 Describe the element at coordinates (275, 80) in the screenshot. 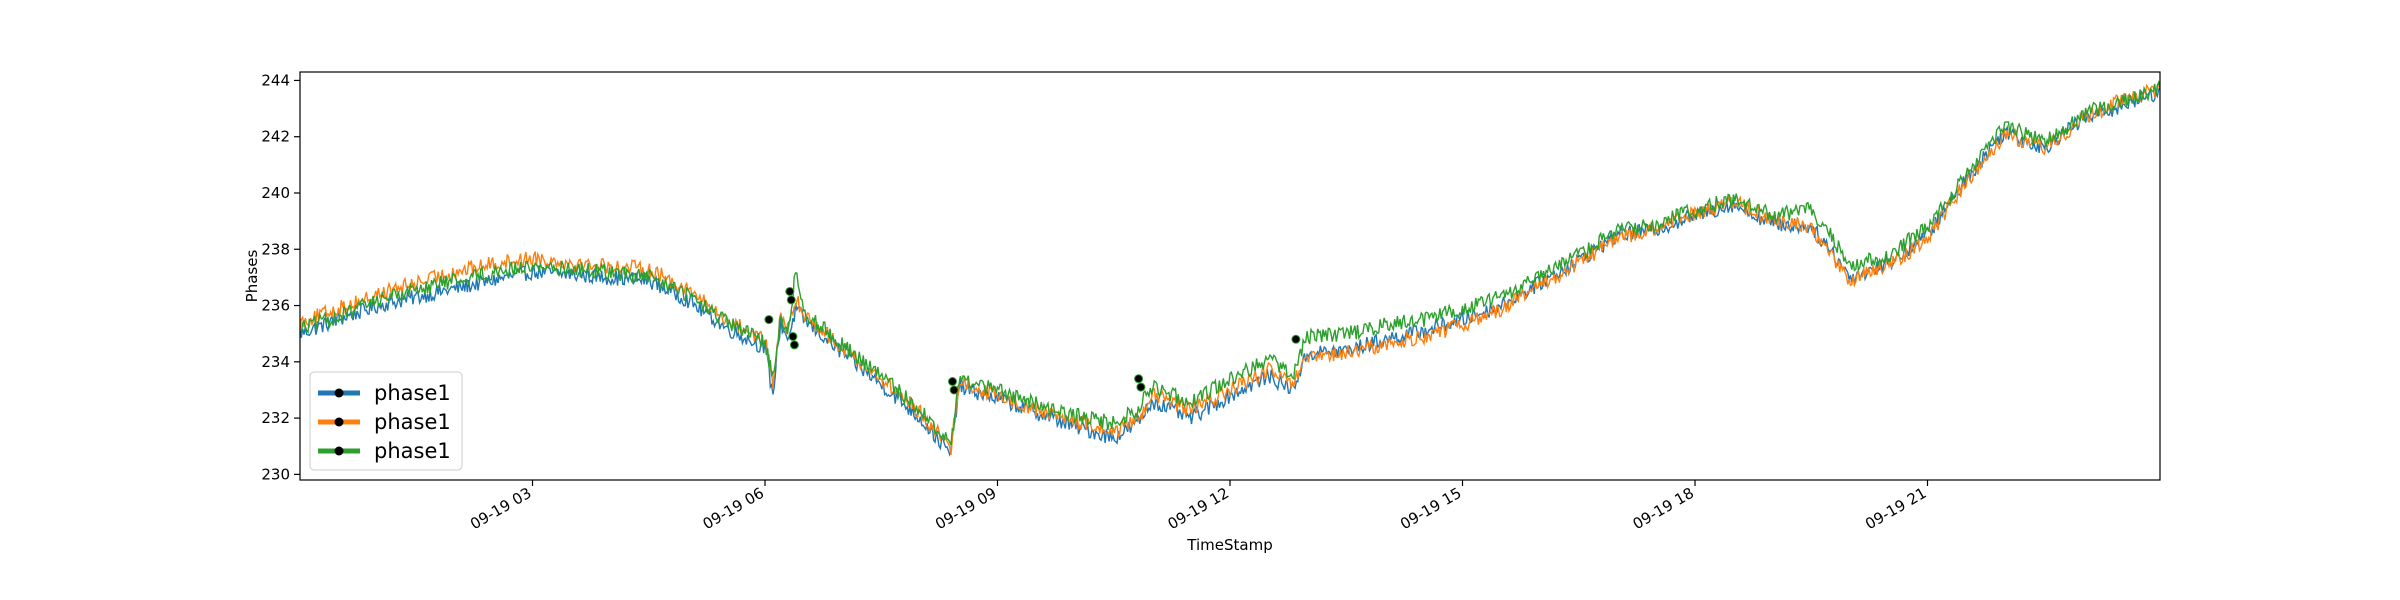

I see `y-tick-label: 244` at that location.